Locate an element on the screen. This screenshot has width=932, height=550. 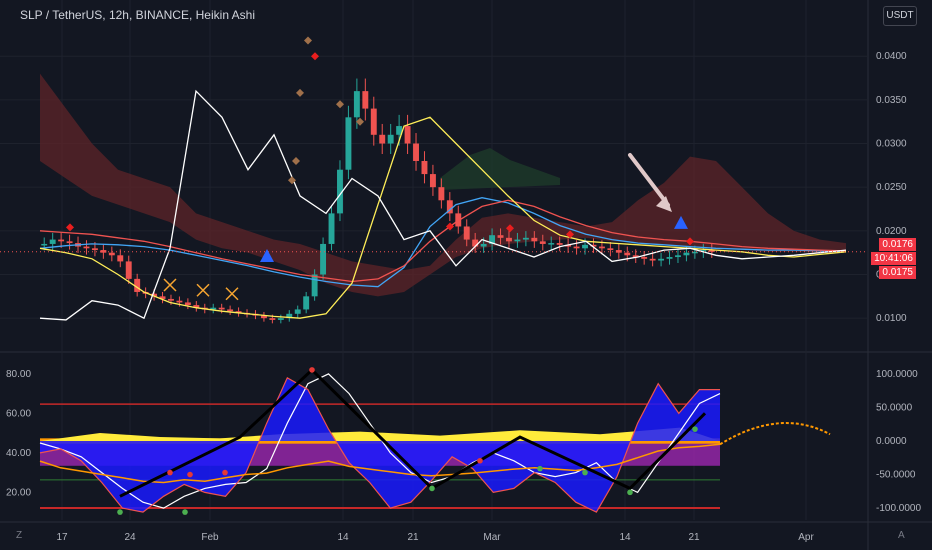
time-tick-label: 24 is located at coordinates (130, 537).